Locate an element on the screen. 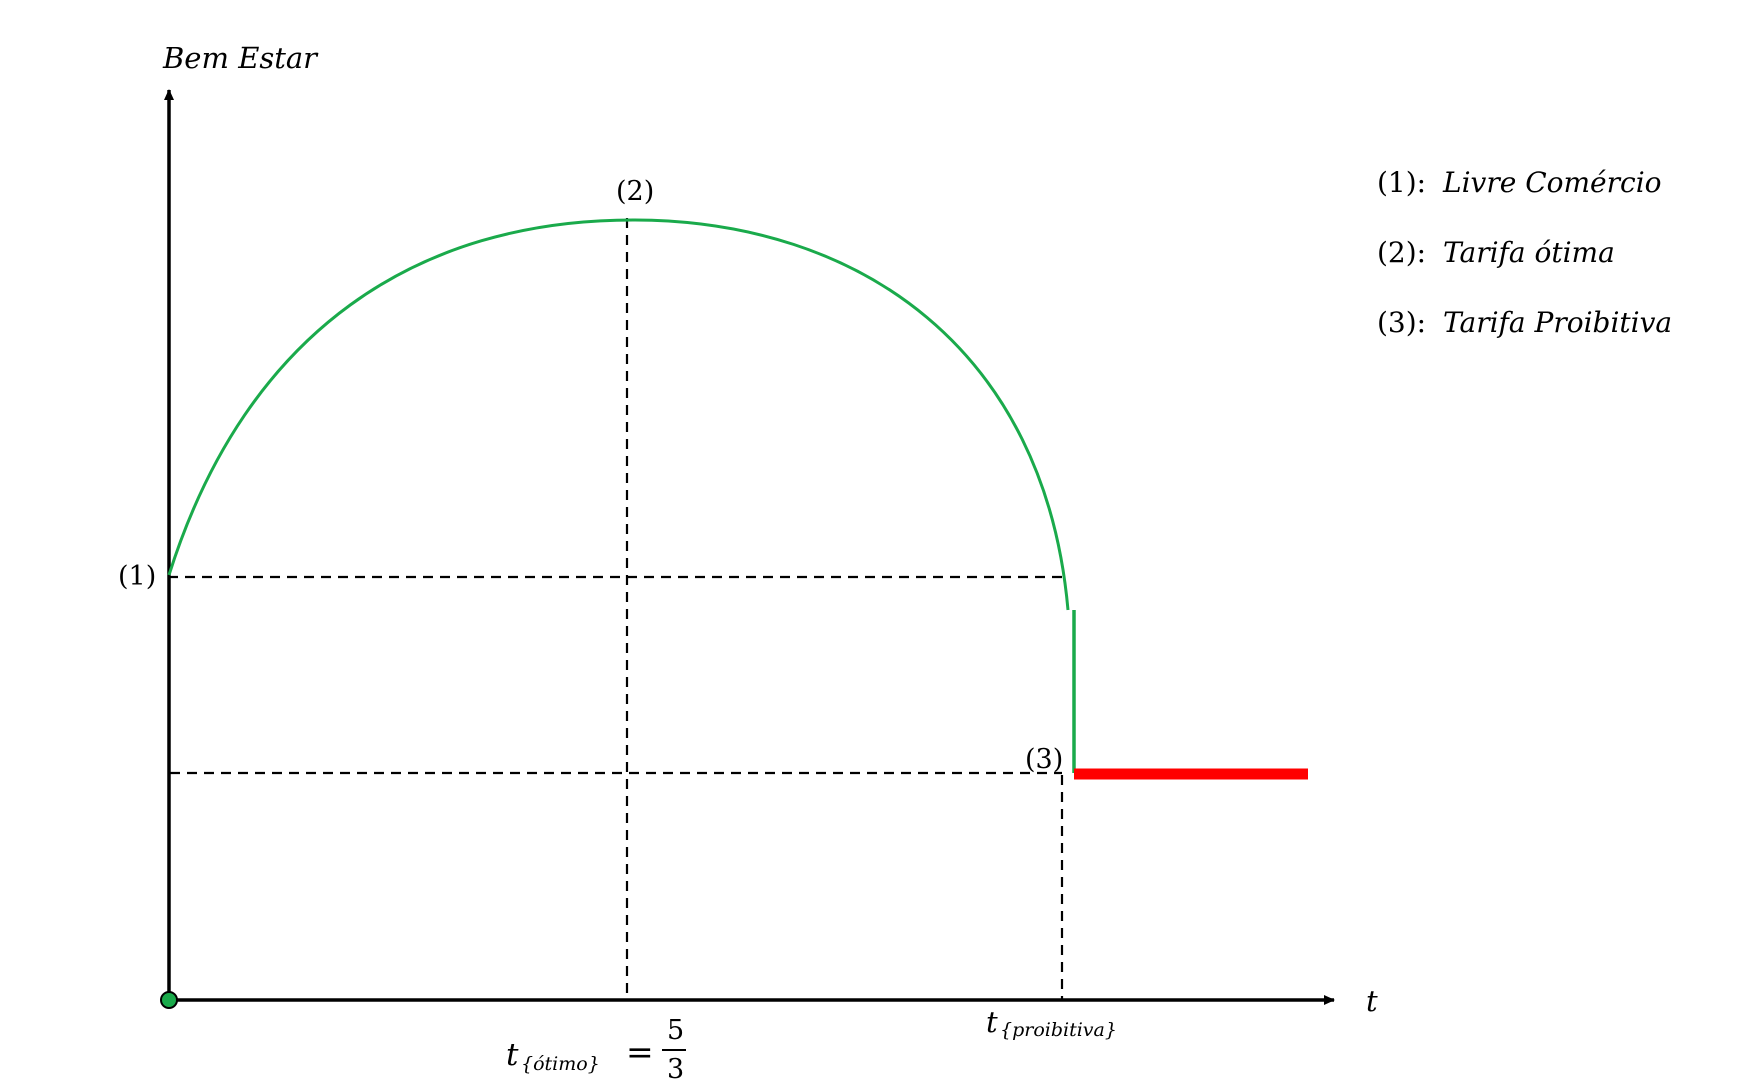 The image size is (1747, 1079). legend-label: Livre Comércio is located at coordinates (1552, 182).